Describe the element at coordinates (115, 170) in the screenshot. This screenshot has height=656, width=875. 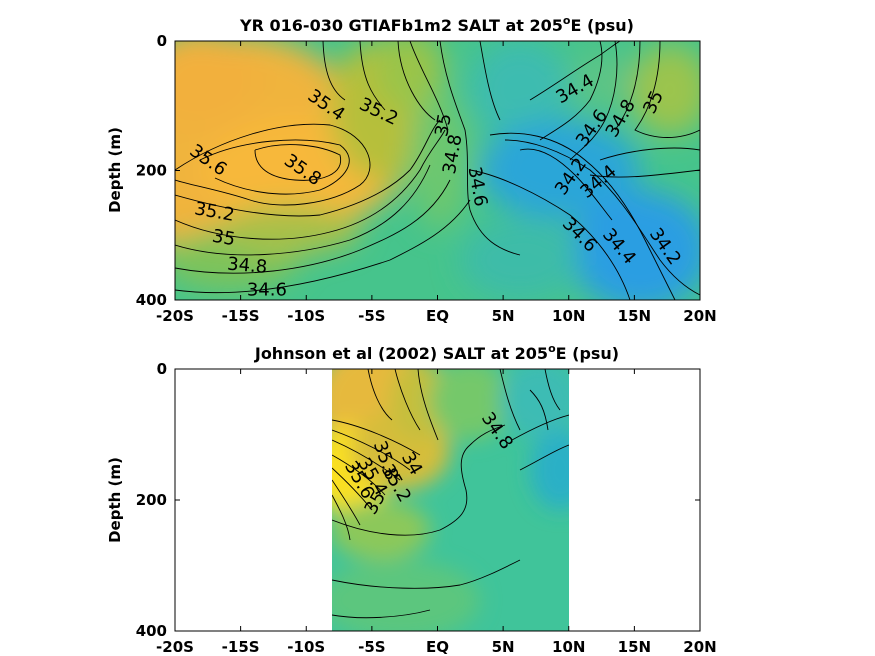
I see `chart-top-ylabel: Depth (m)` at that location.